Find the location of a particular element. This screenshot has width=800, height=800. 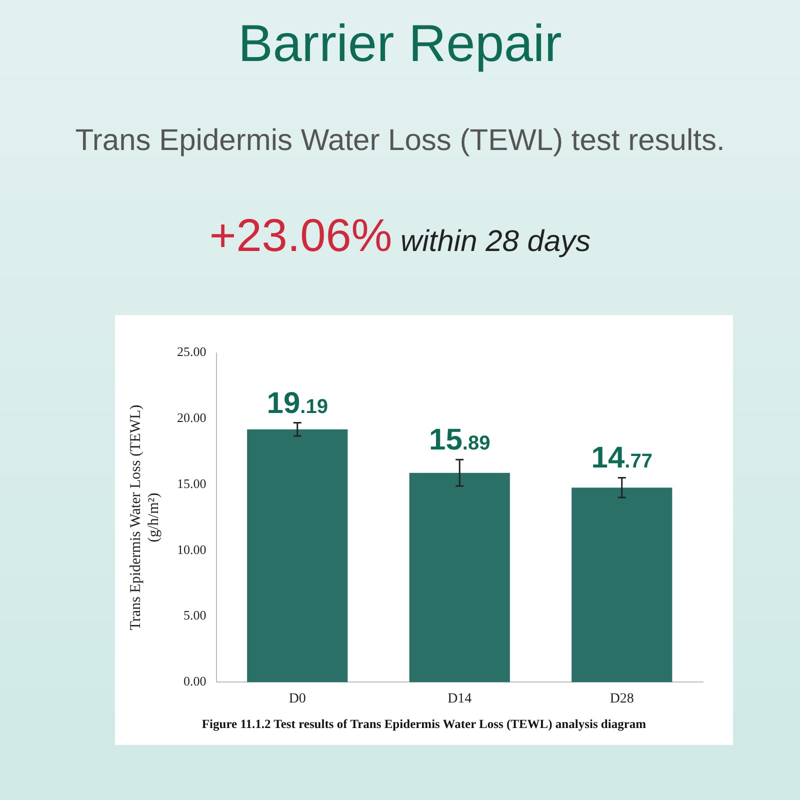

y-tick-label: 15.00 is located at coordinates (191, 483).